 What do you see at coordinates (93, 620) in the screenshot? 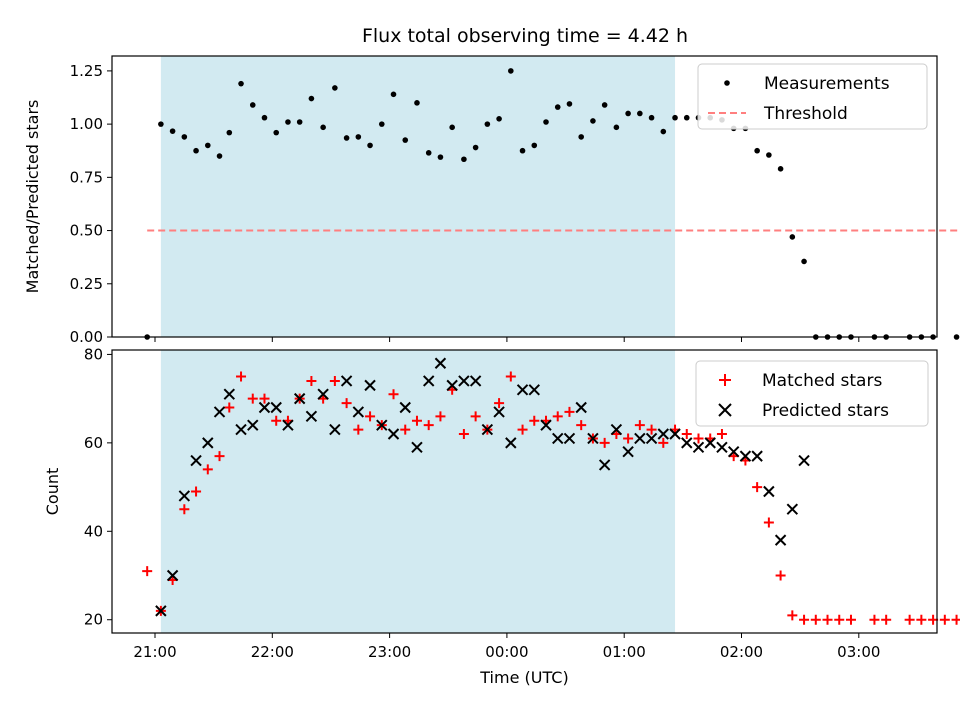
I see `y-tick-label: 20` at bounding box center [93, 620].